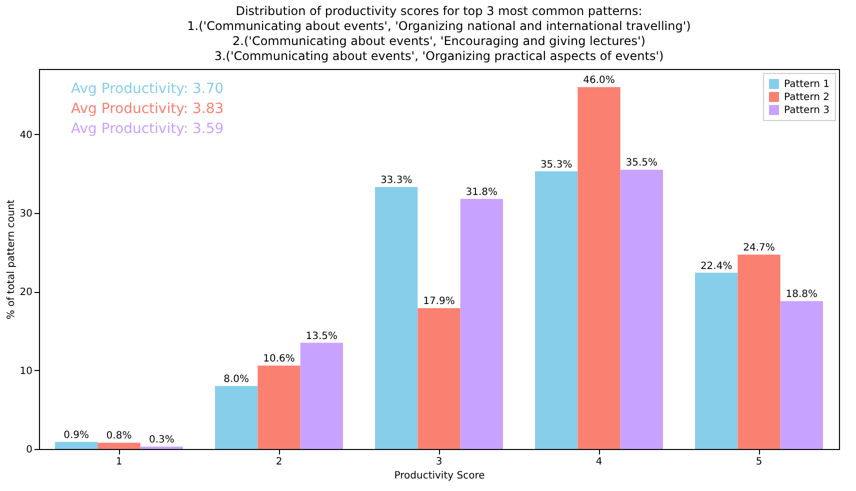 The width and height of the screenshot is (856, 491). What do you see at coordinates (599, 80) in the screenshot?
I see `data-label: 46.0%` at bounding box center [599, 80].